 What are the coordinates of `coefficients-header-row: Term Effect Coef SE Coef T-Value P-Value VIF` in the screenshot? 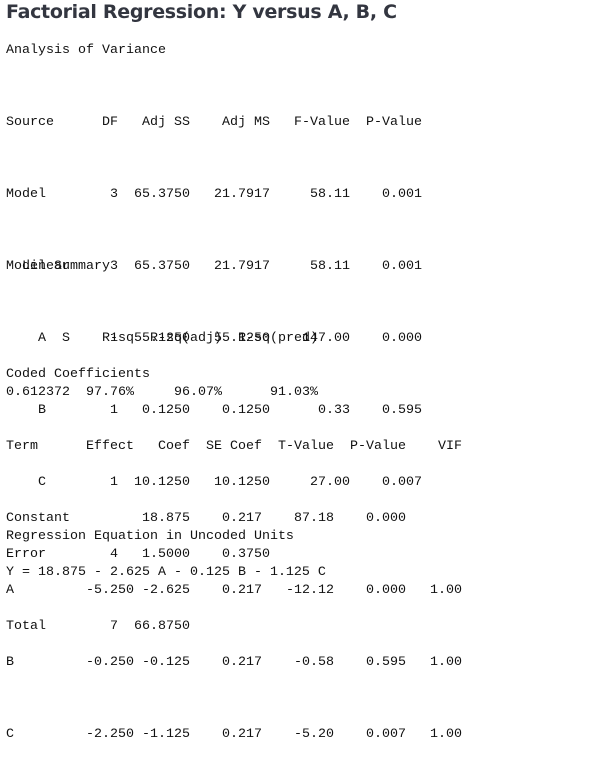 It's located at (234, 447).